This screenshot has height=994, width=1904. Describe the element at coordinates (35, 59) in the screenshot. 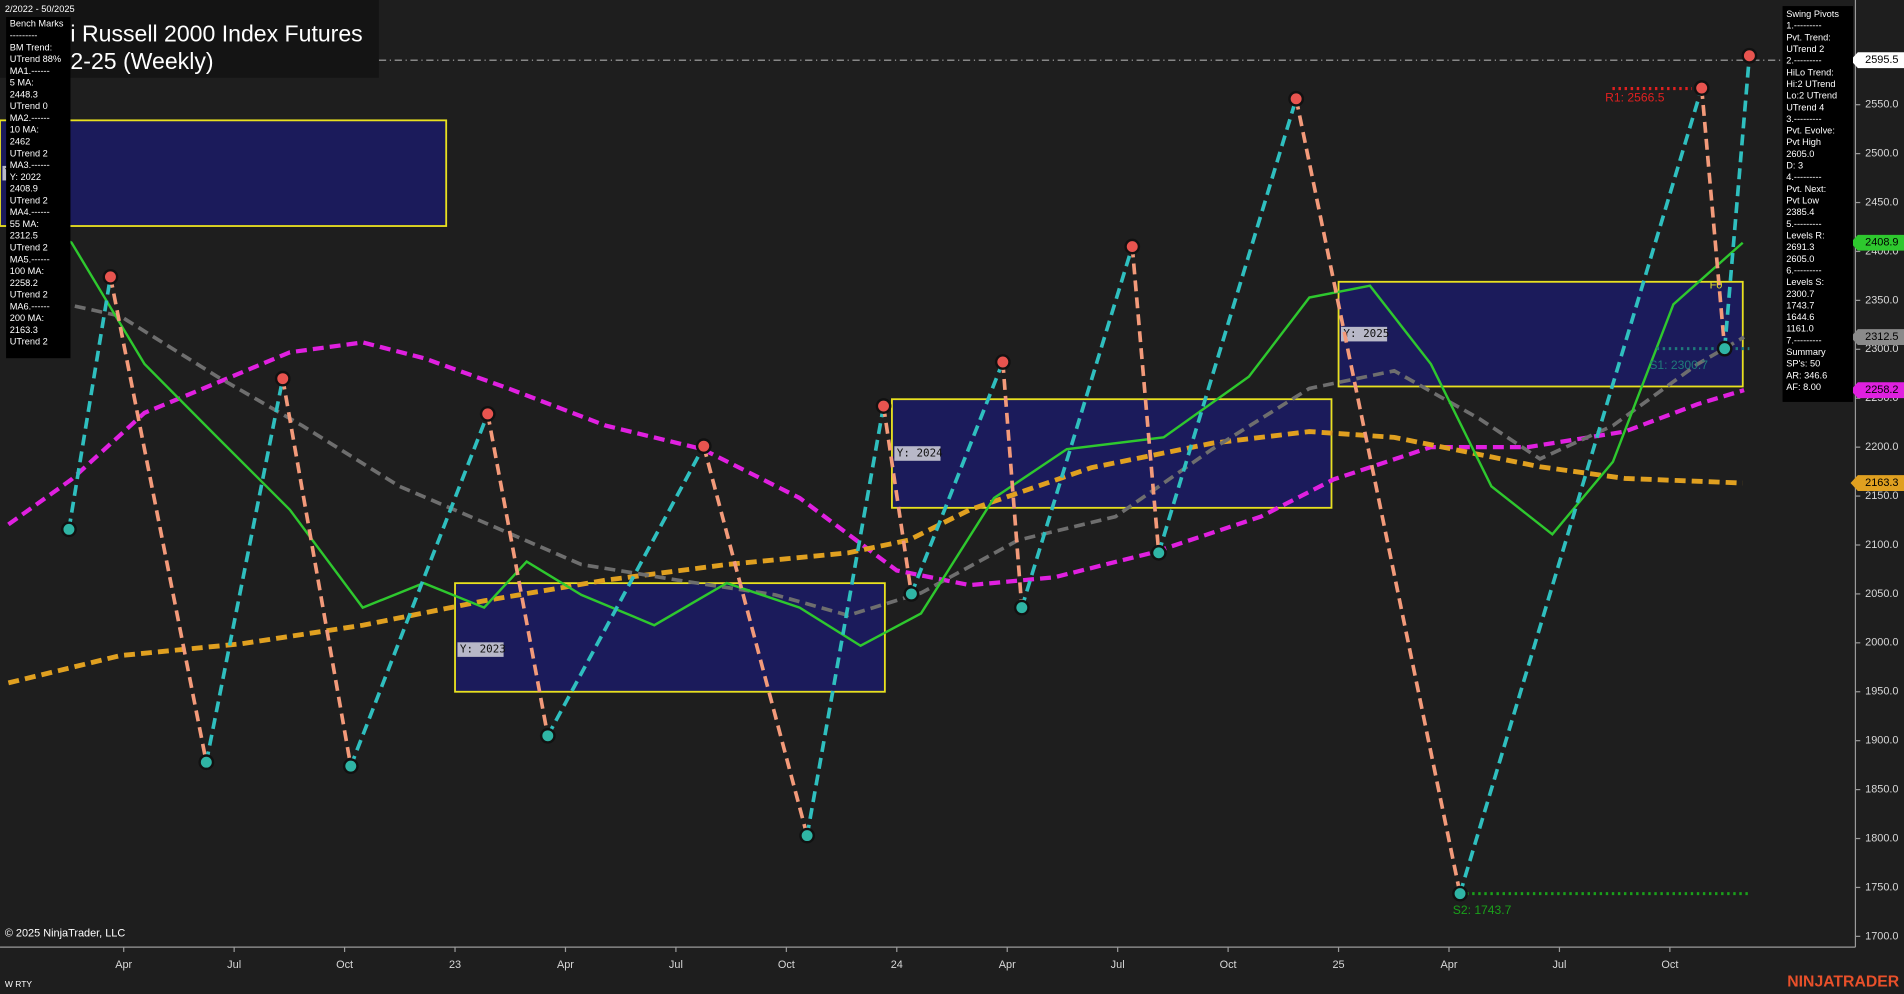

I see `bench-mark-line: UTrend 88%` at that location.